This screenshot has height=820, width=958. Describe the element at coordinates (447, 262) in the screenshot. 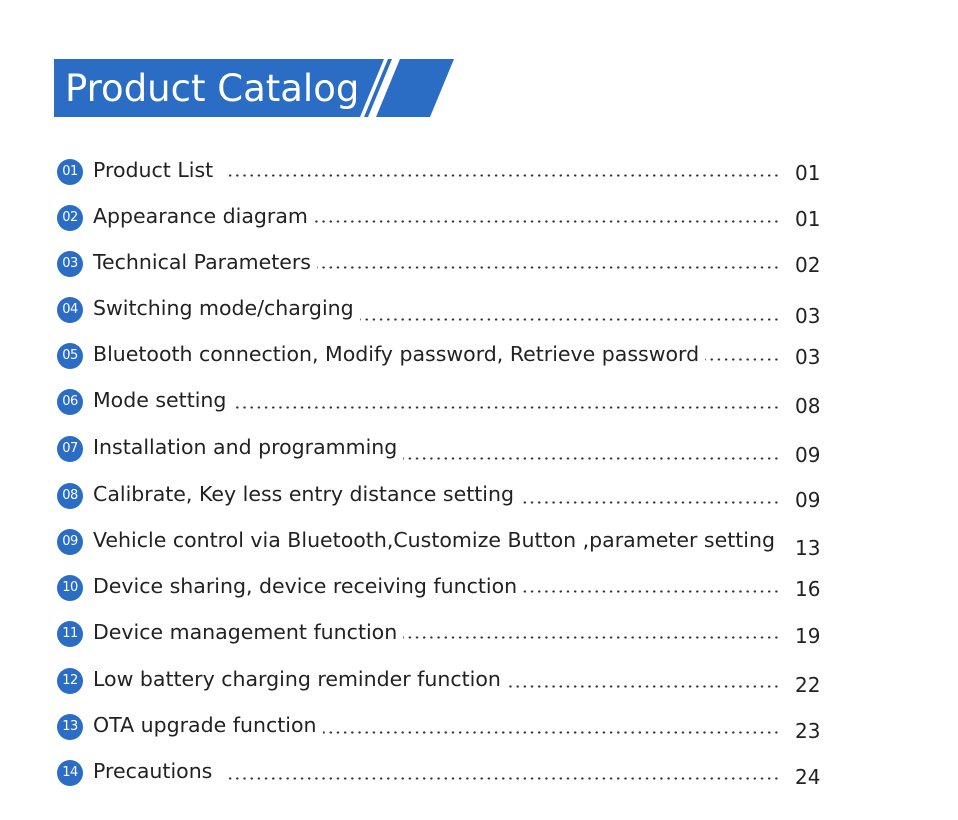

I see `toc-entry: 03 Technical Parameters 02` at that location.